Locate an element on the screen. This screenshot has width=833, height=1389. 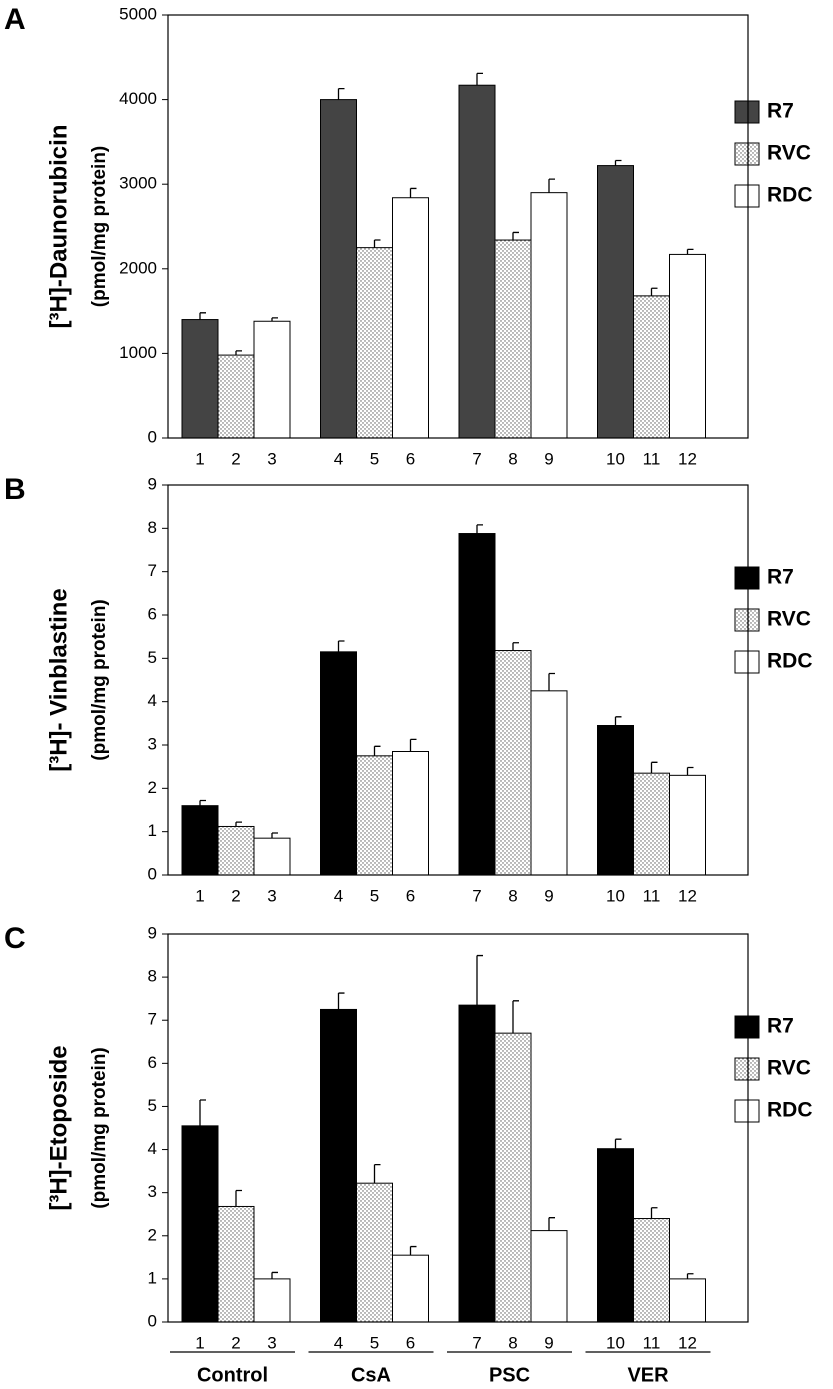
y-tick-label: 1 is located at coordinates (152, 1277).